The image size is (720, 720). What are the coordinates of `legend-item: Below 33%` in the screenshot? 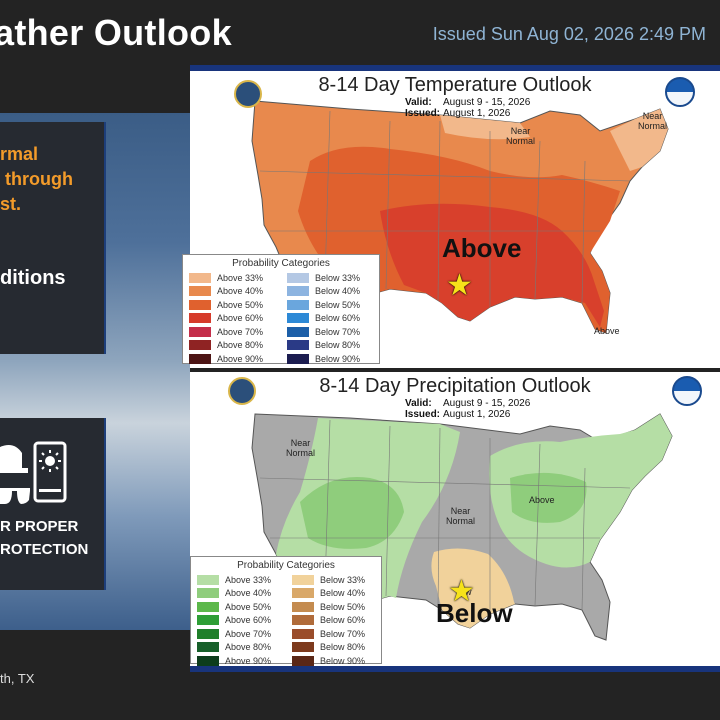 It's located at (336, 580).